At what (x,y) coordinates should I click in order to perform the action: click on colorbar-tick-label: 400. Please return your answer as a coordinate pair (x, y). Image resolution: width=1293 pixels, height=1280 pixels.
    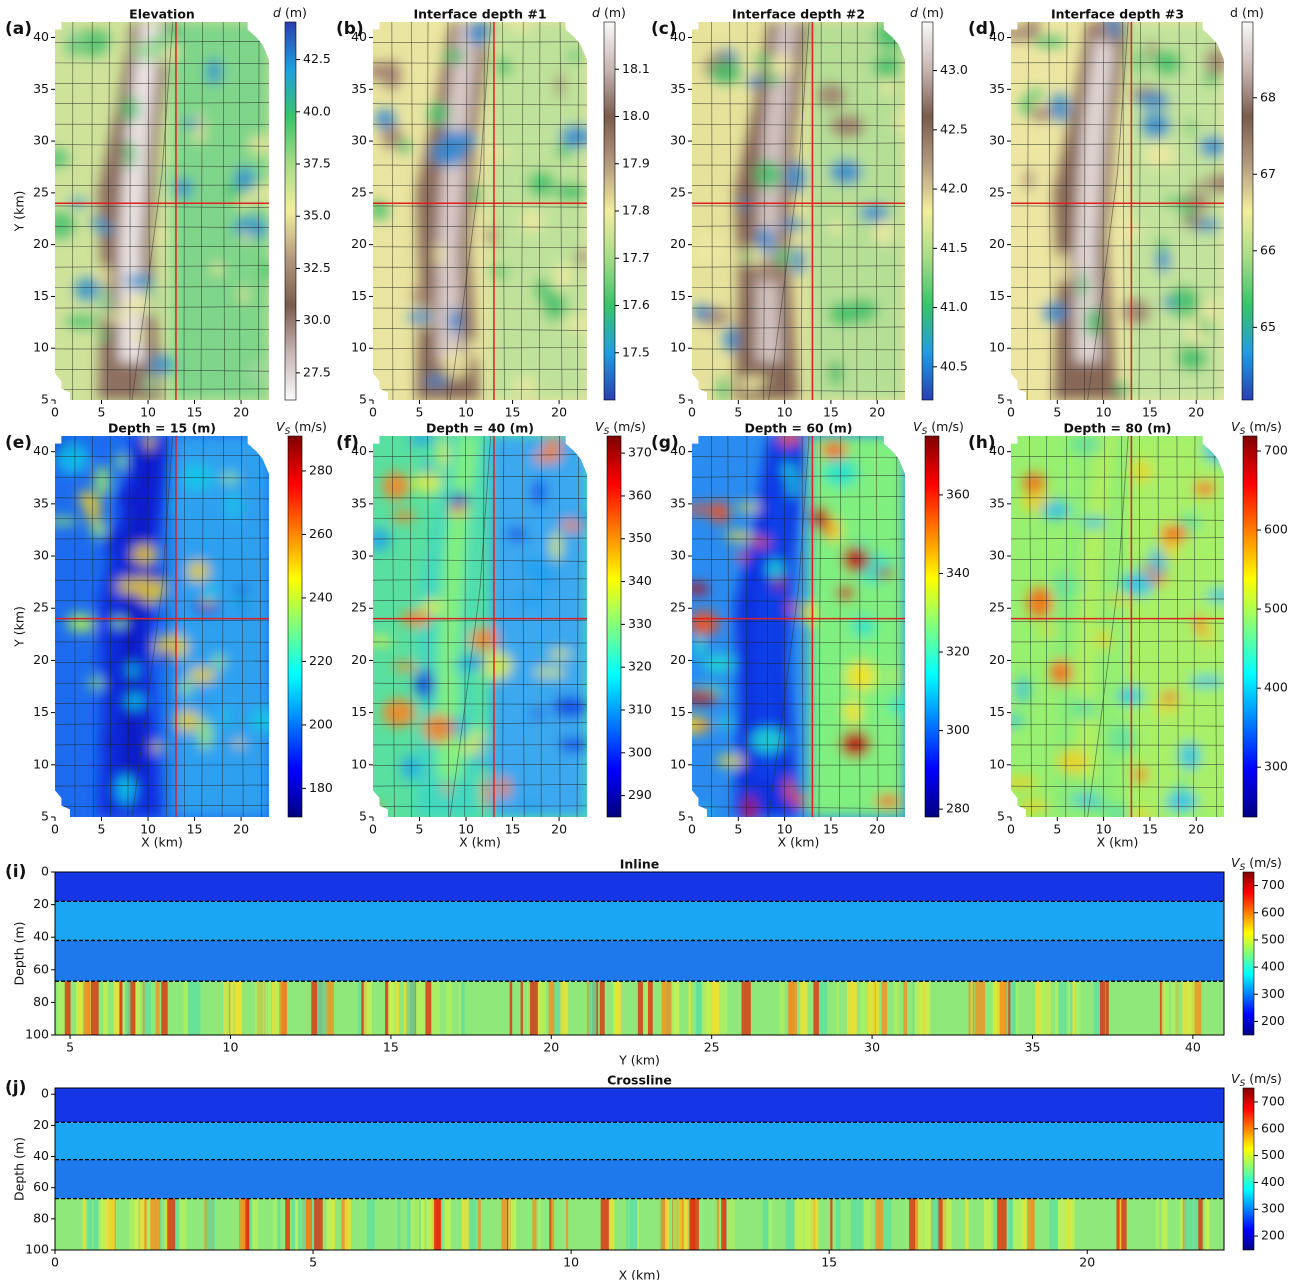
    Looking at the image, I should click on (1276, 687).